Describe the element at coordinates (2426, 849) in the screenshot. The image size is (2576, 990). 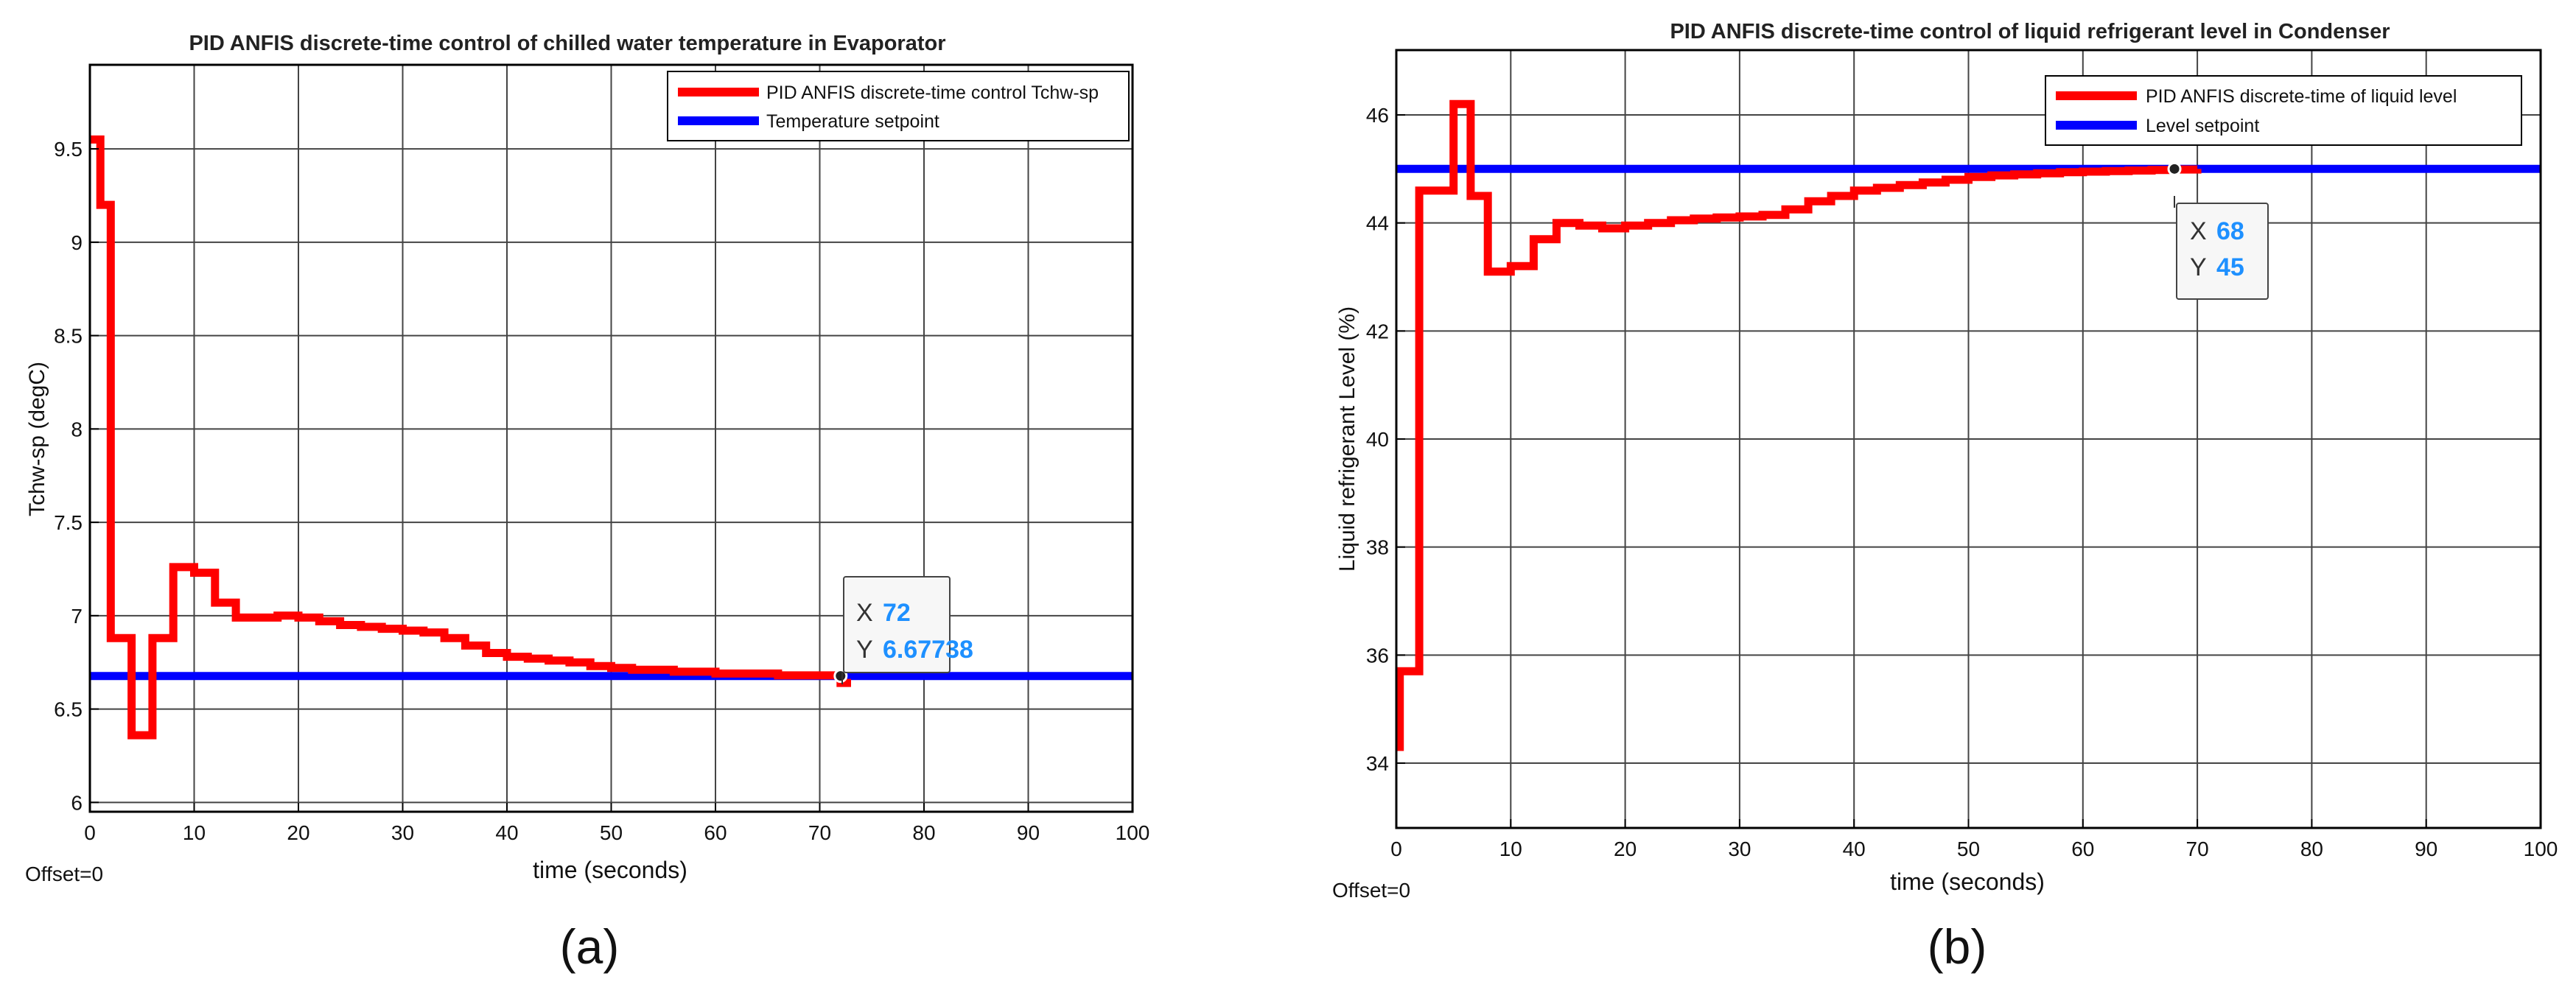
I see `chart-b-xtick-label: 90` at that location.